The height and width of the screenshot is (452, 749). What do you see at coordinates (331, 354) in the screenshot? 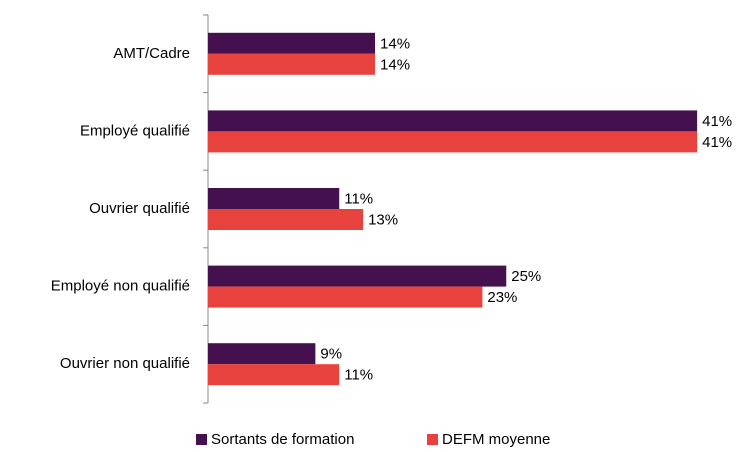
I see `value-label: 9%` at bounding box center [331, 354].